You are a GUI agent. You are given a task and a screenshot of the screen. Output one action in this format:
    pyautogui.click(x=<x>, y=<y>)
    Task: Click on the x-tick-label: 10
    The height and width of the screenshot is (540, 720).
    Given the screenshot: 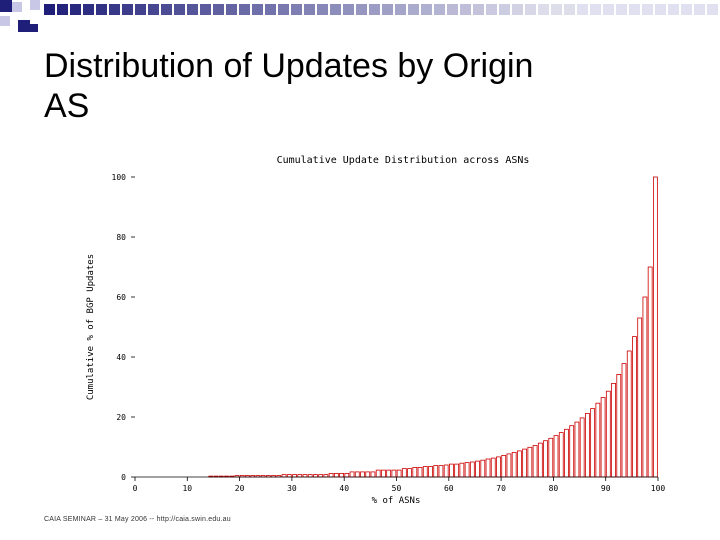 What is the action you would take?
    pyautogui.click(x=187, y=488)
    